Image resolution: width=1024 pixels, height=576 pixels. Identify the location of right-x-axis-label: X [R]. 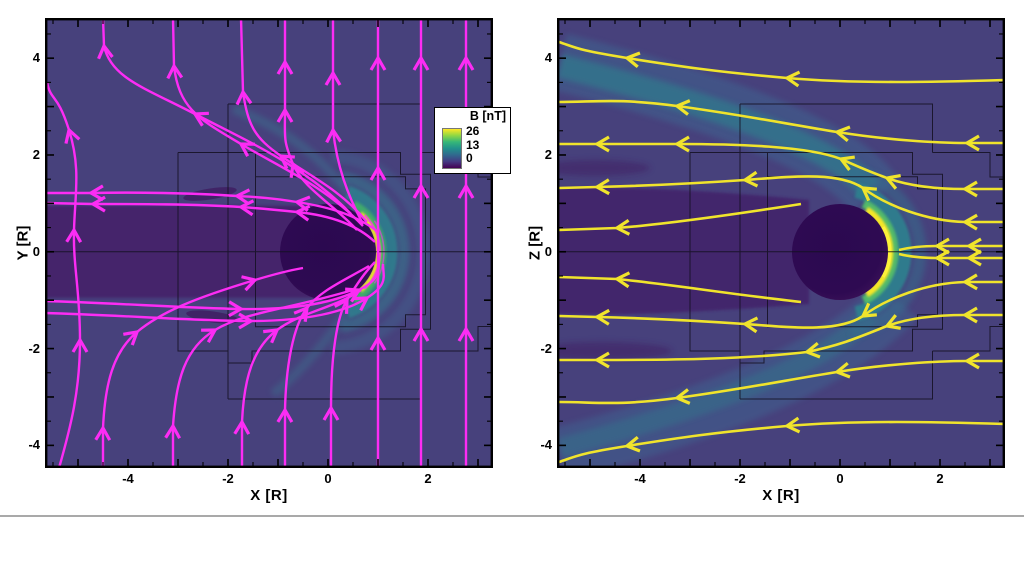
(781, 495).